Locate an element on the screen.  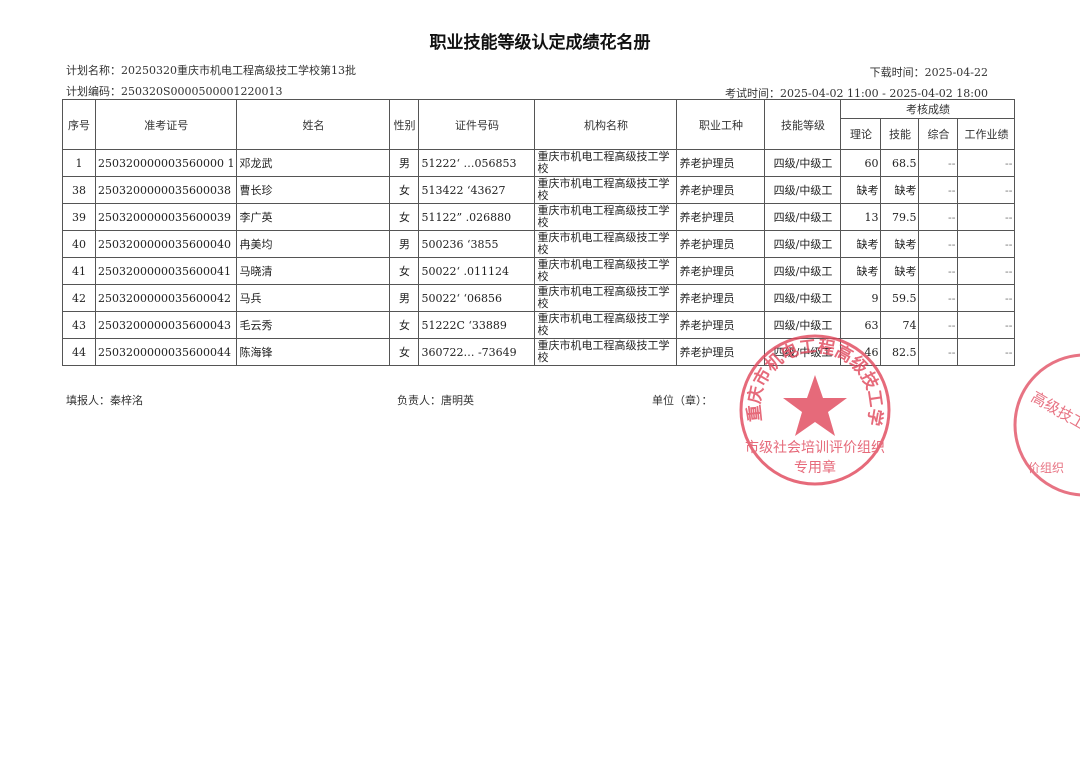
header-name: 姓名 is located at coordinates (313, 124).